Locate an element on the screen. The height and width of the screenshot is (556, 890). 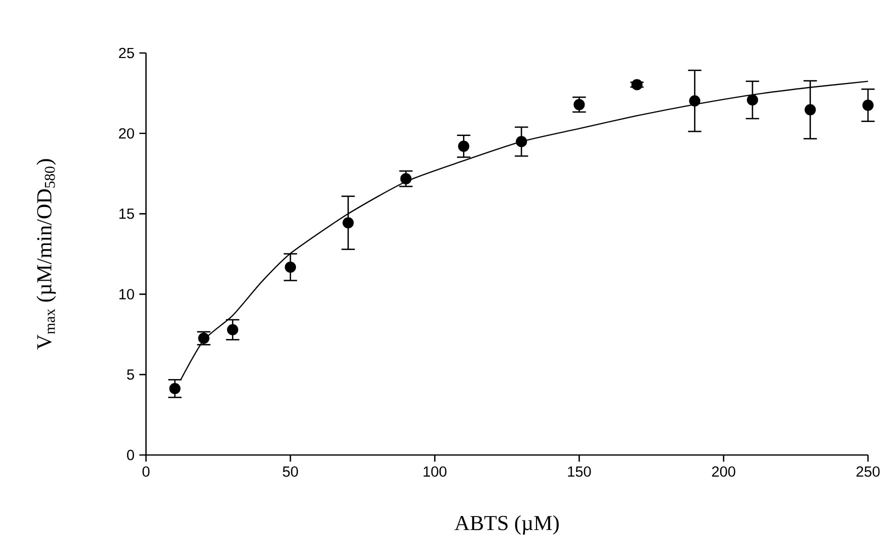
x-tick-label: 100 is located at coordinates (435, 471).